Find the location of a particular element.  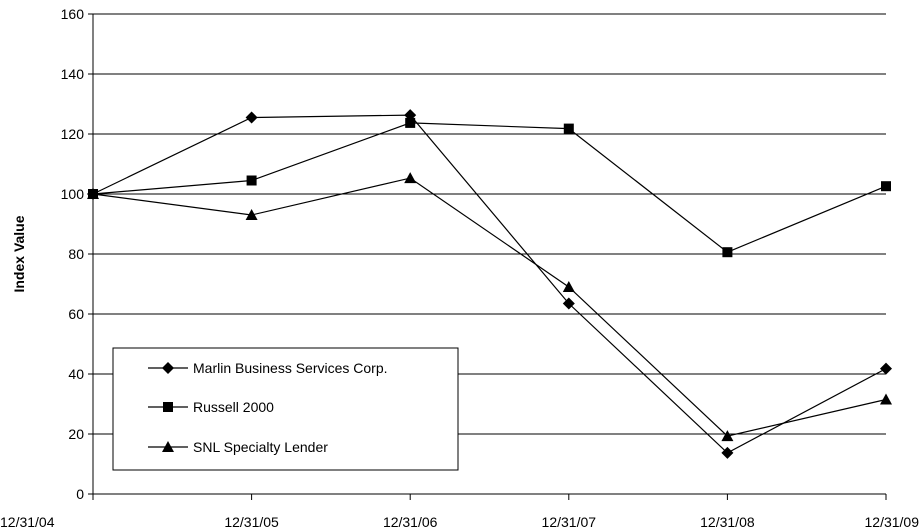

legend-marker-square is located at coordinates (168, 407).